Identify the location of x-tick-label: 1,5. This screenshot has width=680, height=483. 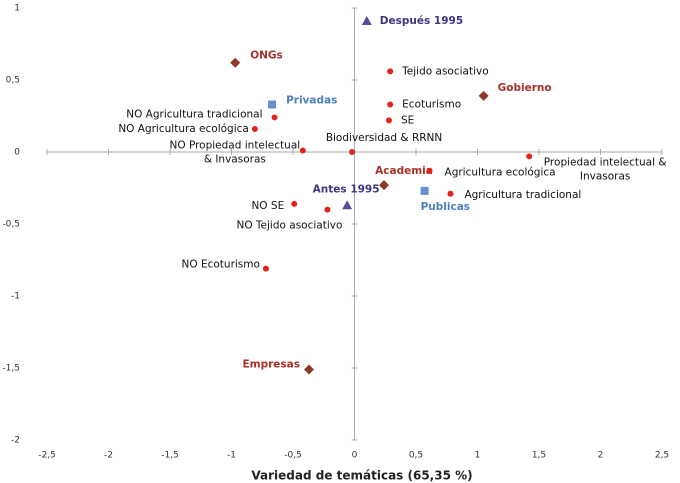
(539, 456).